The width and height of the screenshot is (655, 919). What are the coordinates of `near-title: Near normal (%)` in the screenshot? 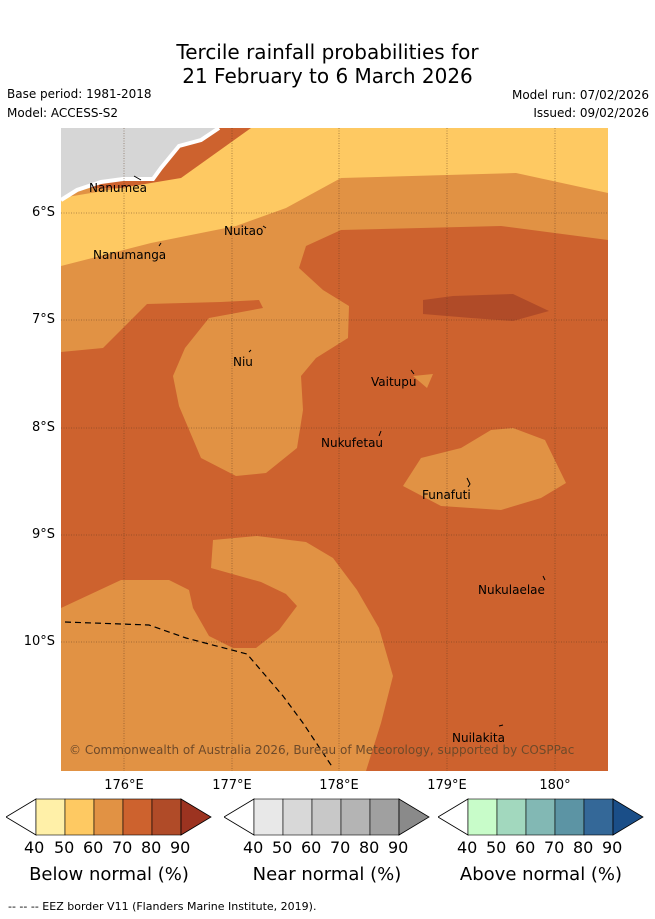 It's located at (327, 874).